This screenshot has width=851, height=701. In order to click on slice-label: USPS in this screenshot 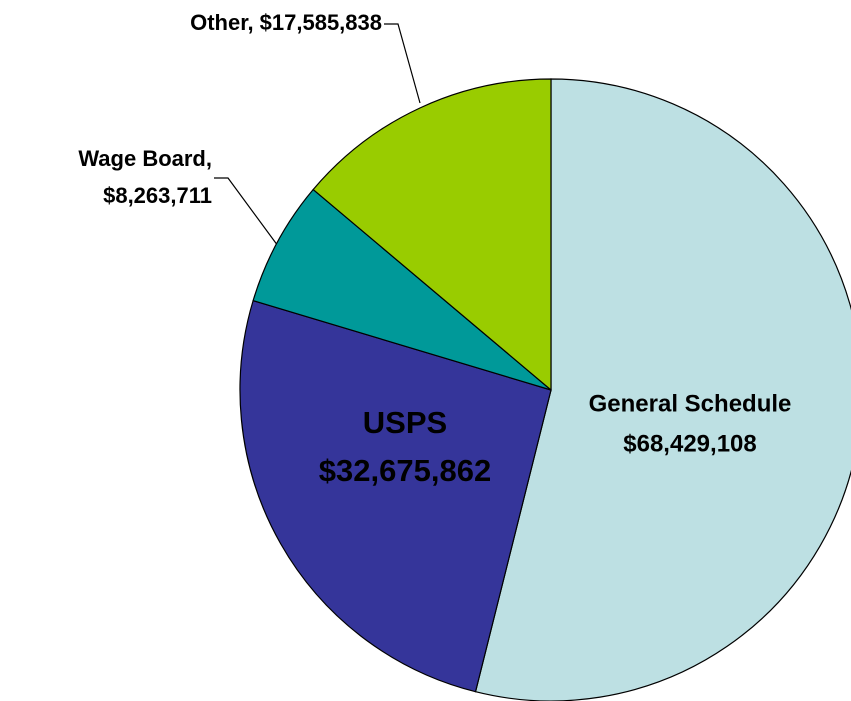, I will do `click(405, 422)`.